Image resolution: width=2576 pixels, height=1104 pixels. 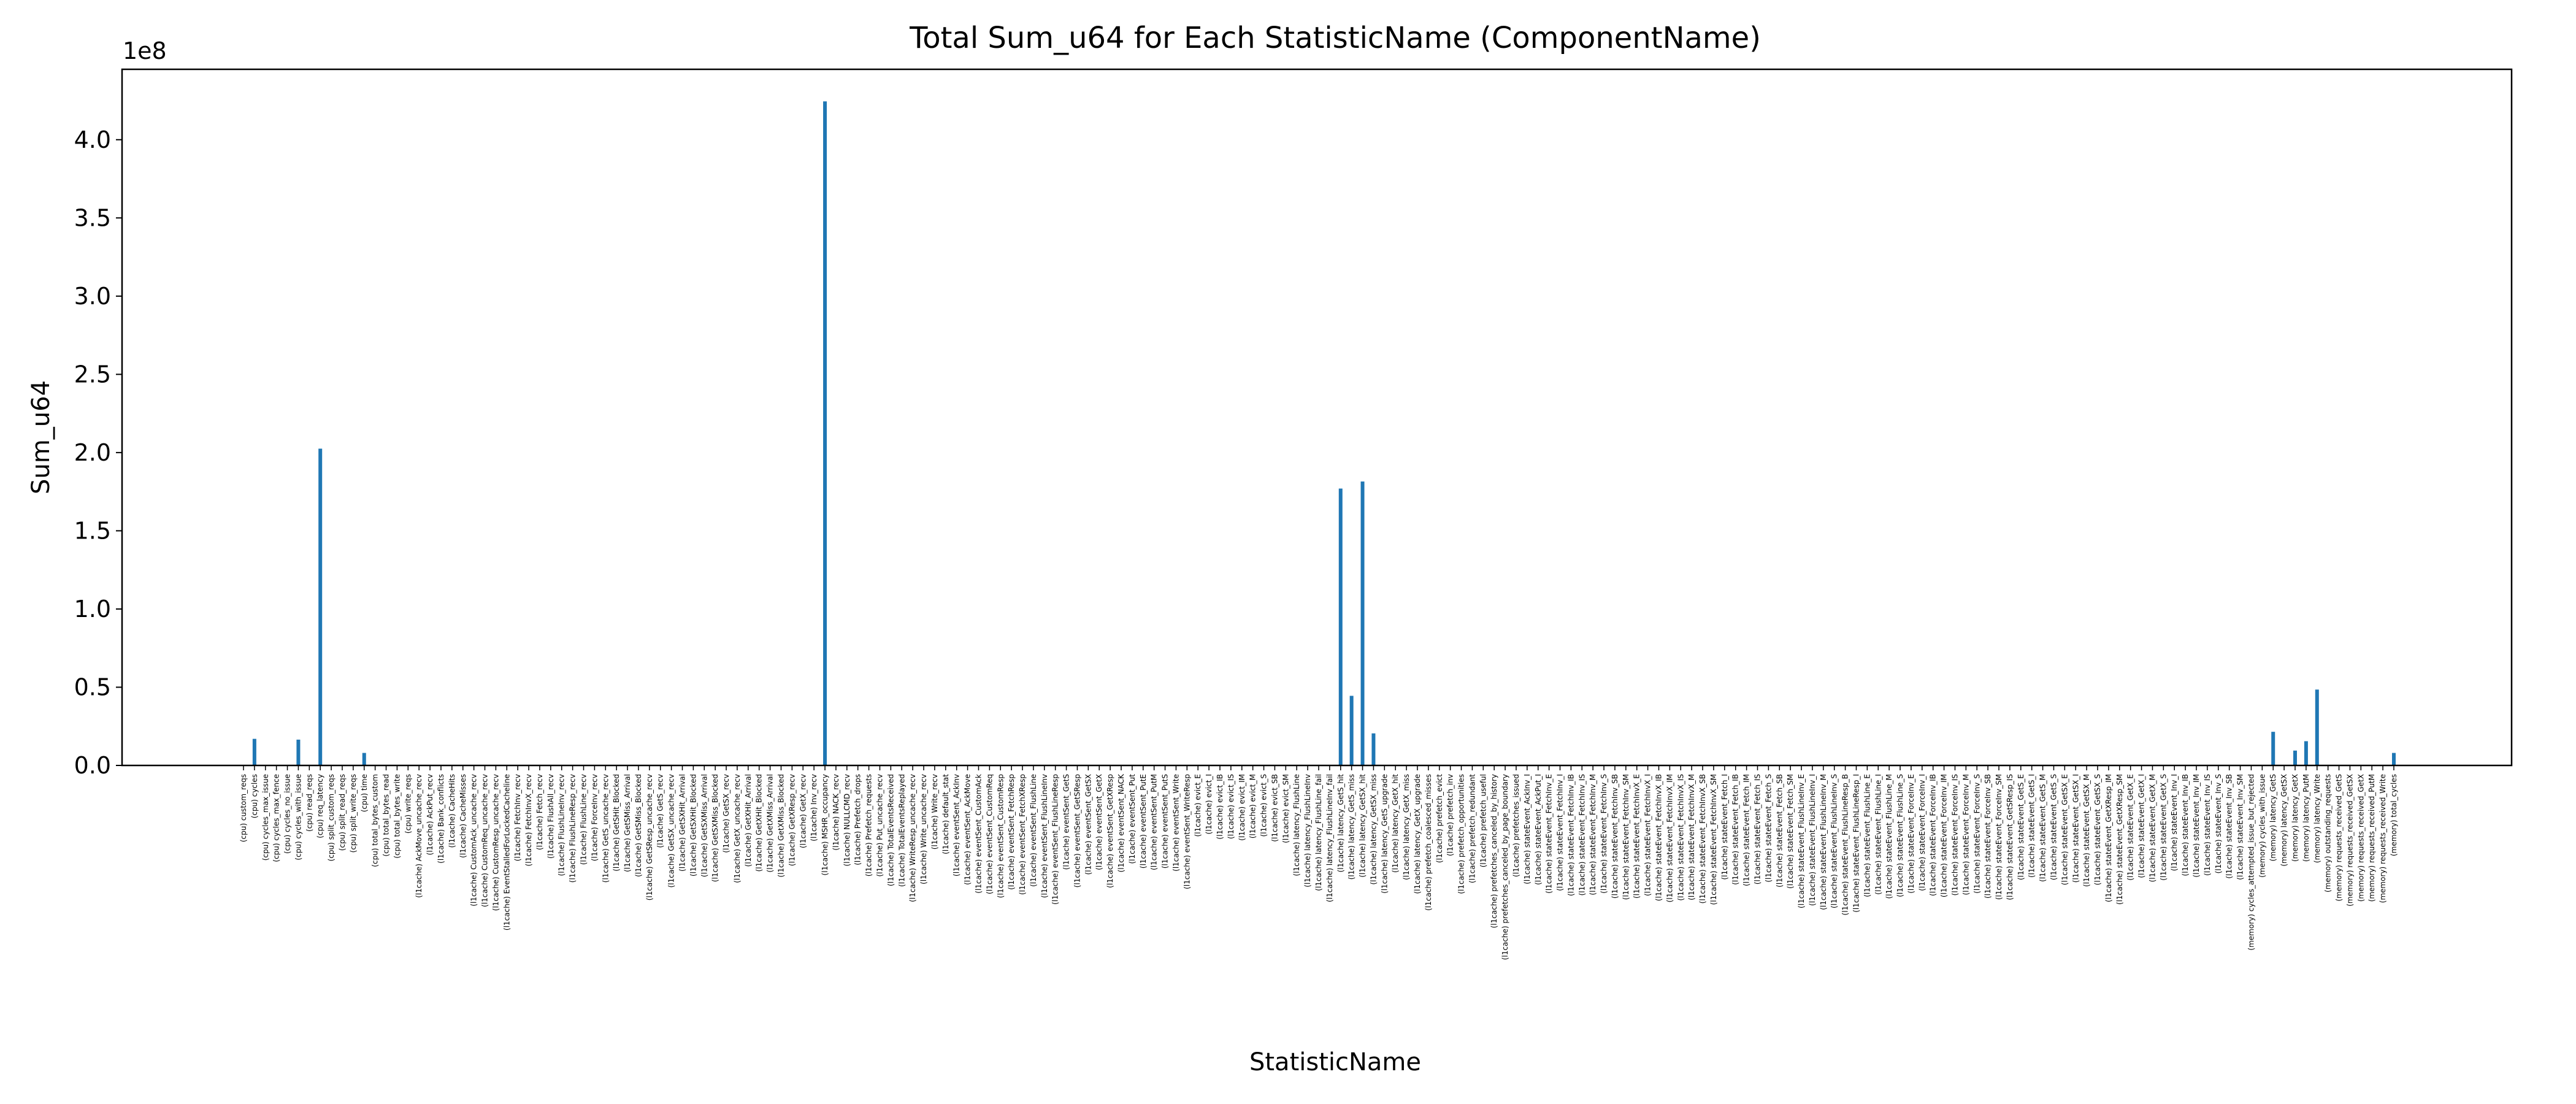 I want to click on x-tick-label: (l1cache) stateEvent_Inv_SM, so click(x=2240, y=827).